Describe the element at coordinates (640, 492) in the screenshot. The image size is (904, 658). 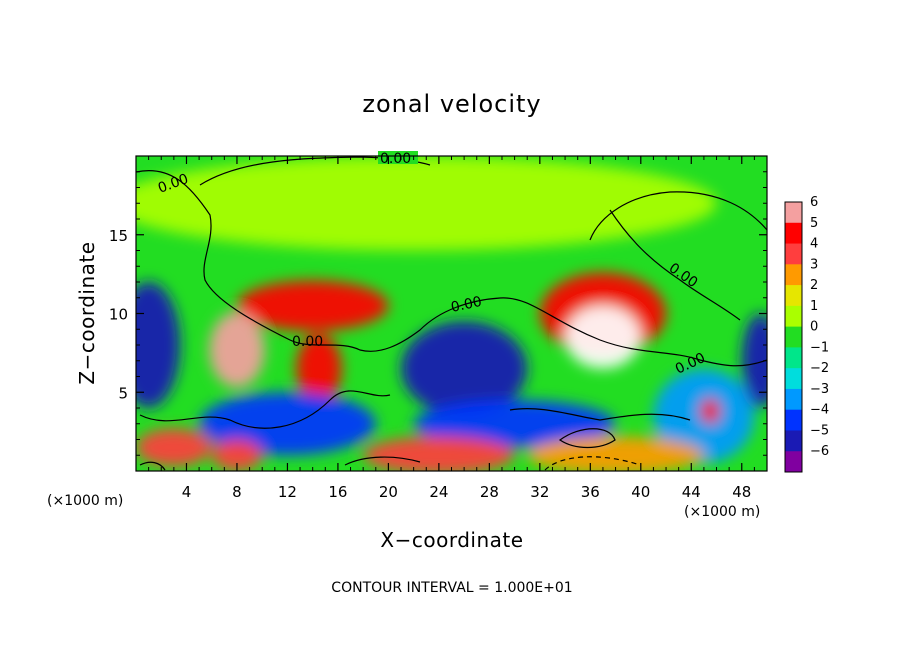
I see `x-tick-label: 40` at that location.